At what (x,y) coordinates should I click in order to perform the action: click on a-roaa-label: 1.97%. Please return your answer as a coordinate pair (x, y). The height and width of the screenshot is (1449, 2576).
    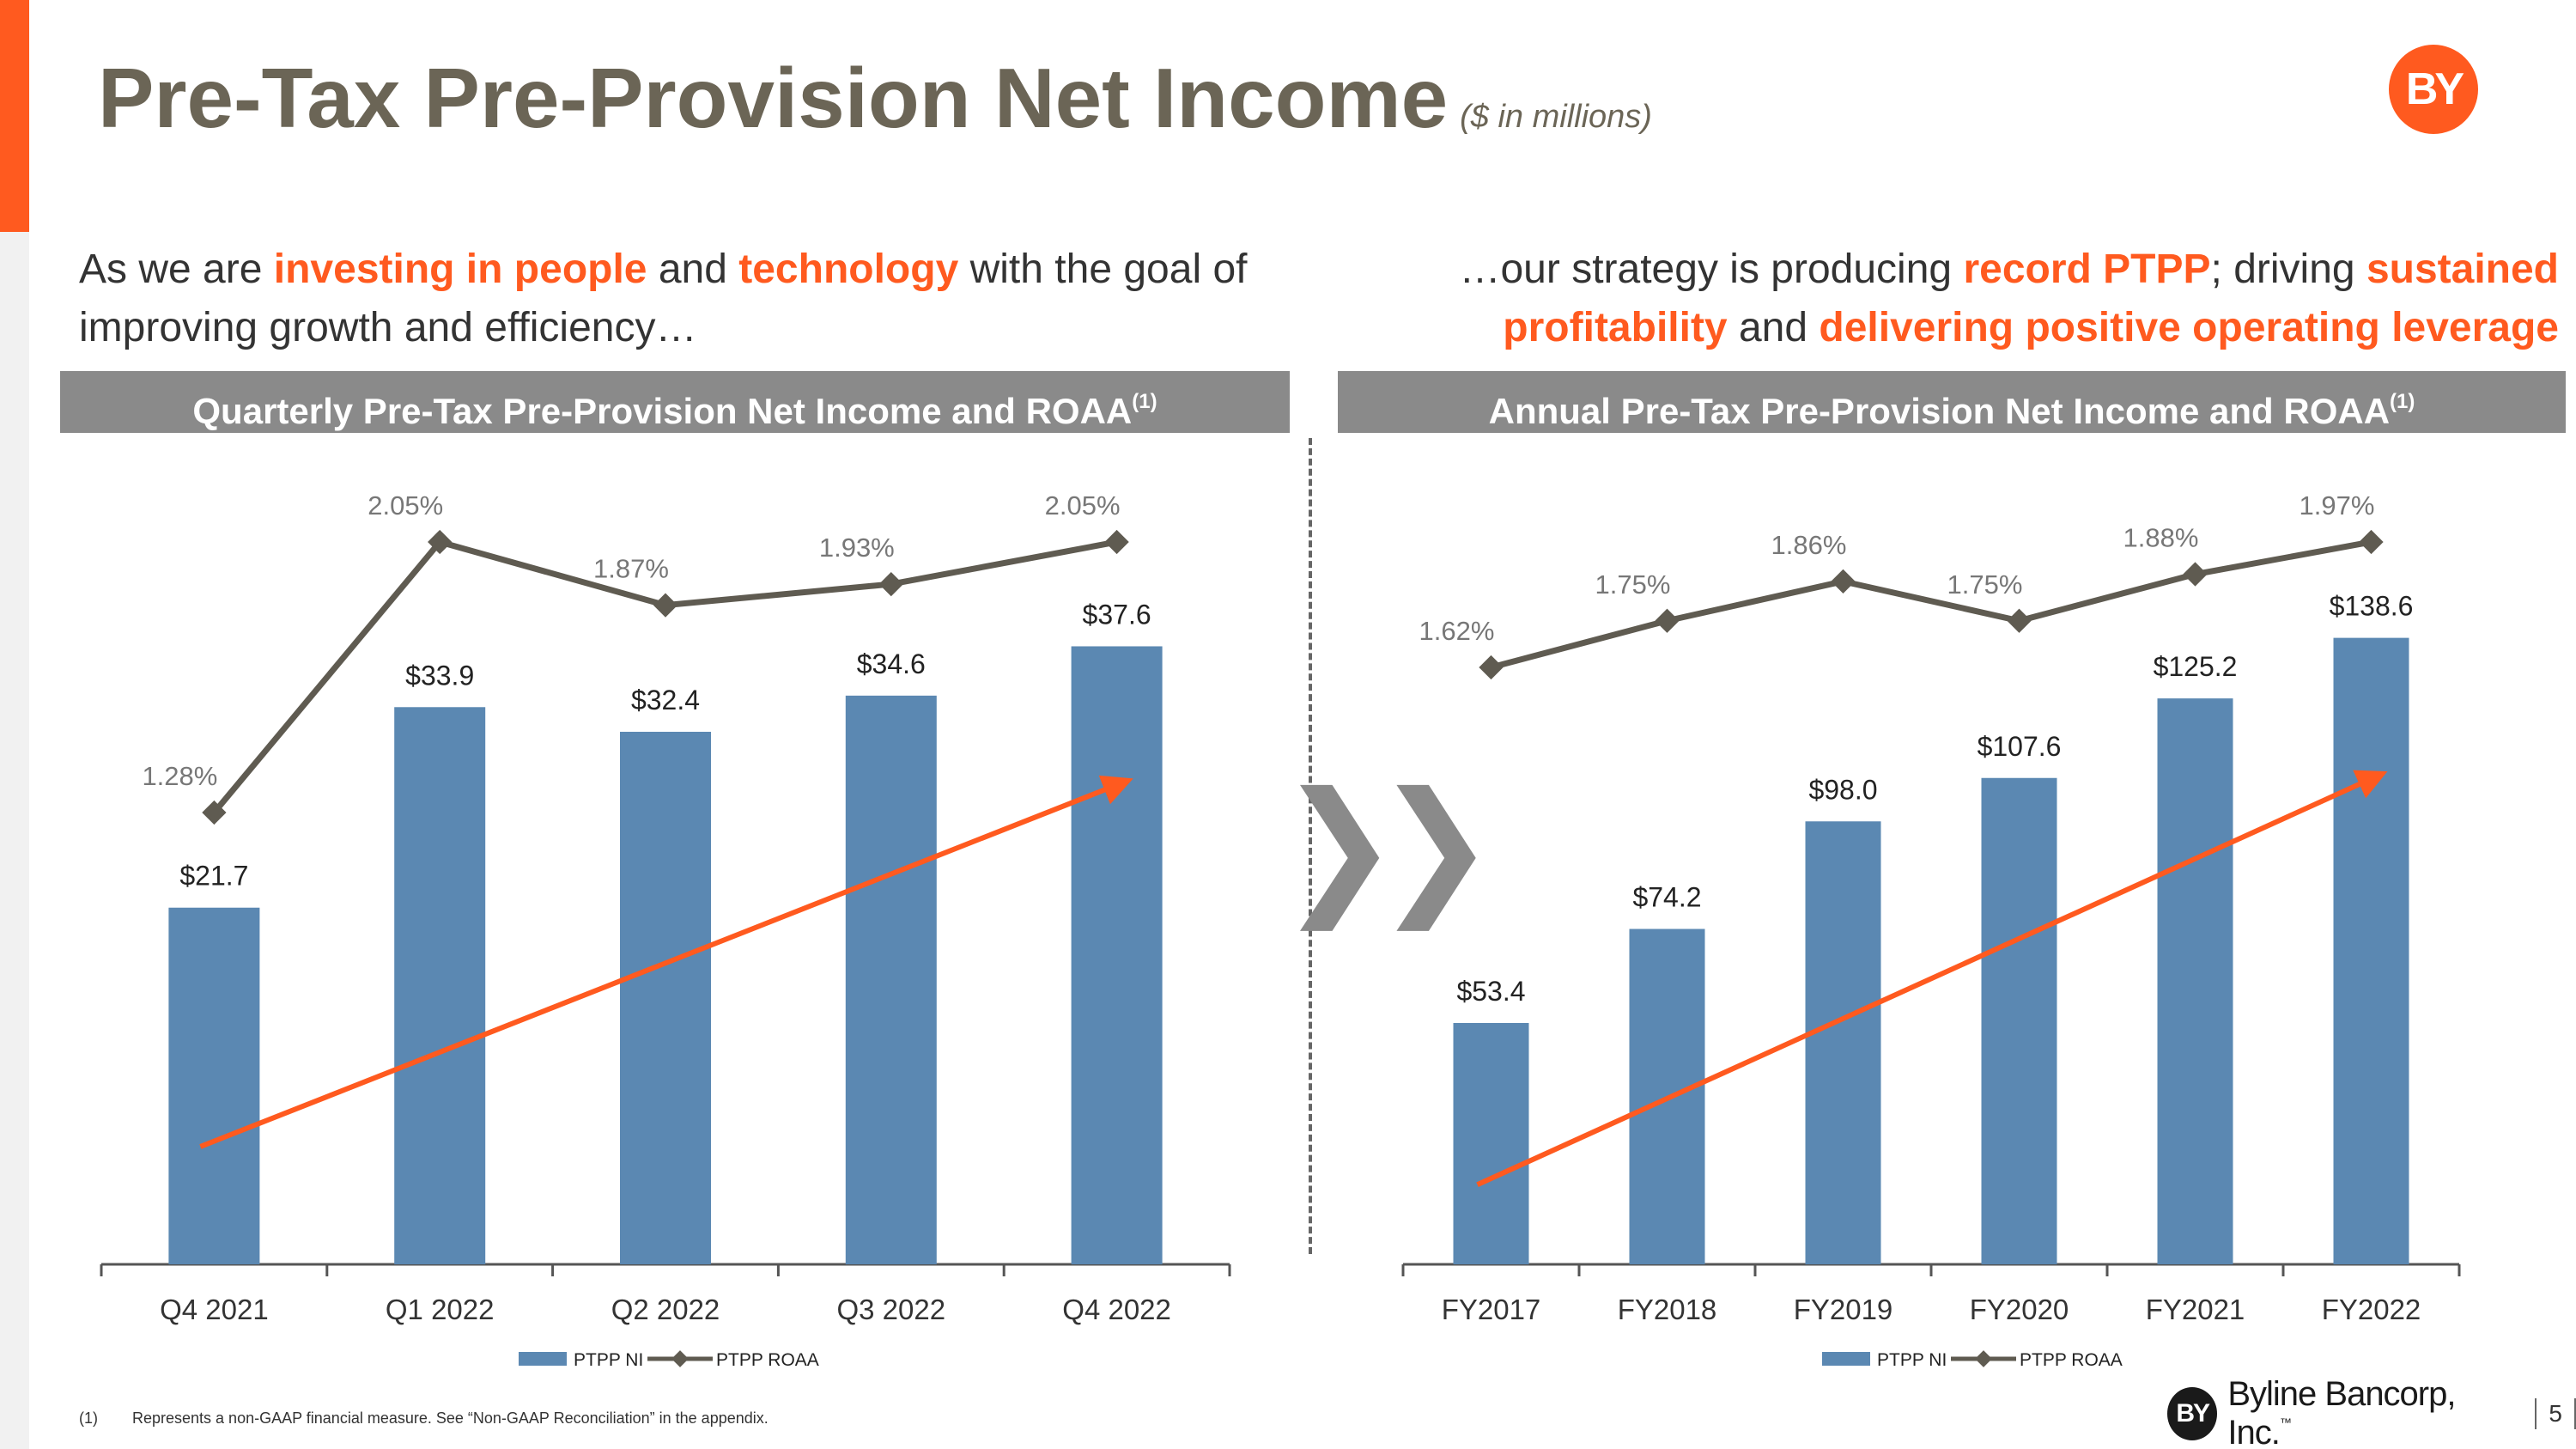
    Looking at the image, I should click on (2338, 505).